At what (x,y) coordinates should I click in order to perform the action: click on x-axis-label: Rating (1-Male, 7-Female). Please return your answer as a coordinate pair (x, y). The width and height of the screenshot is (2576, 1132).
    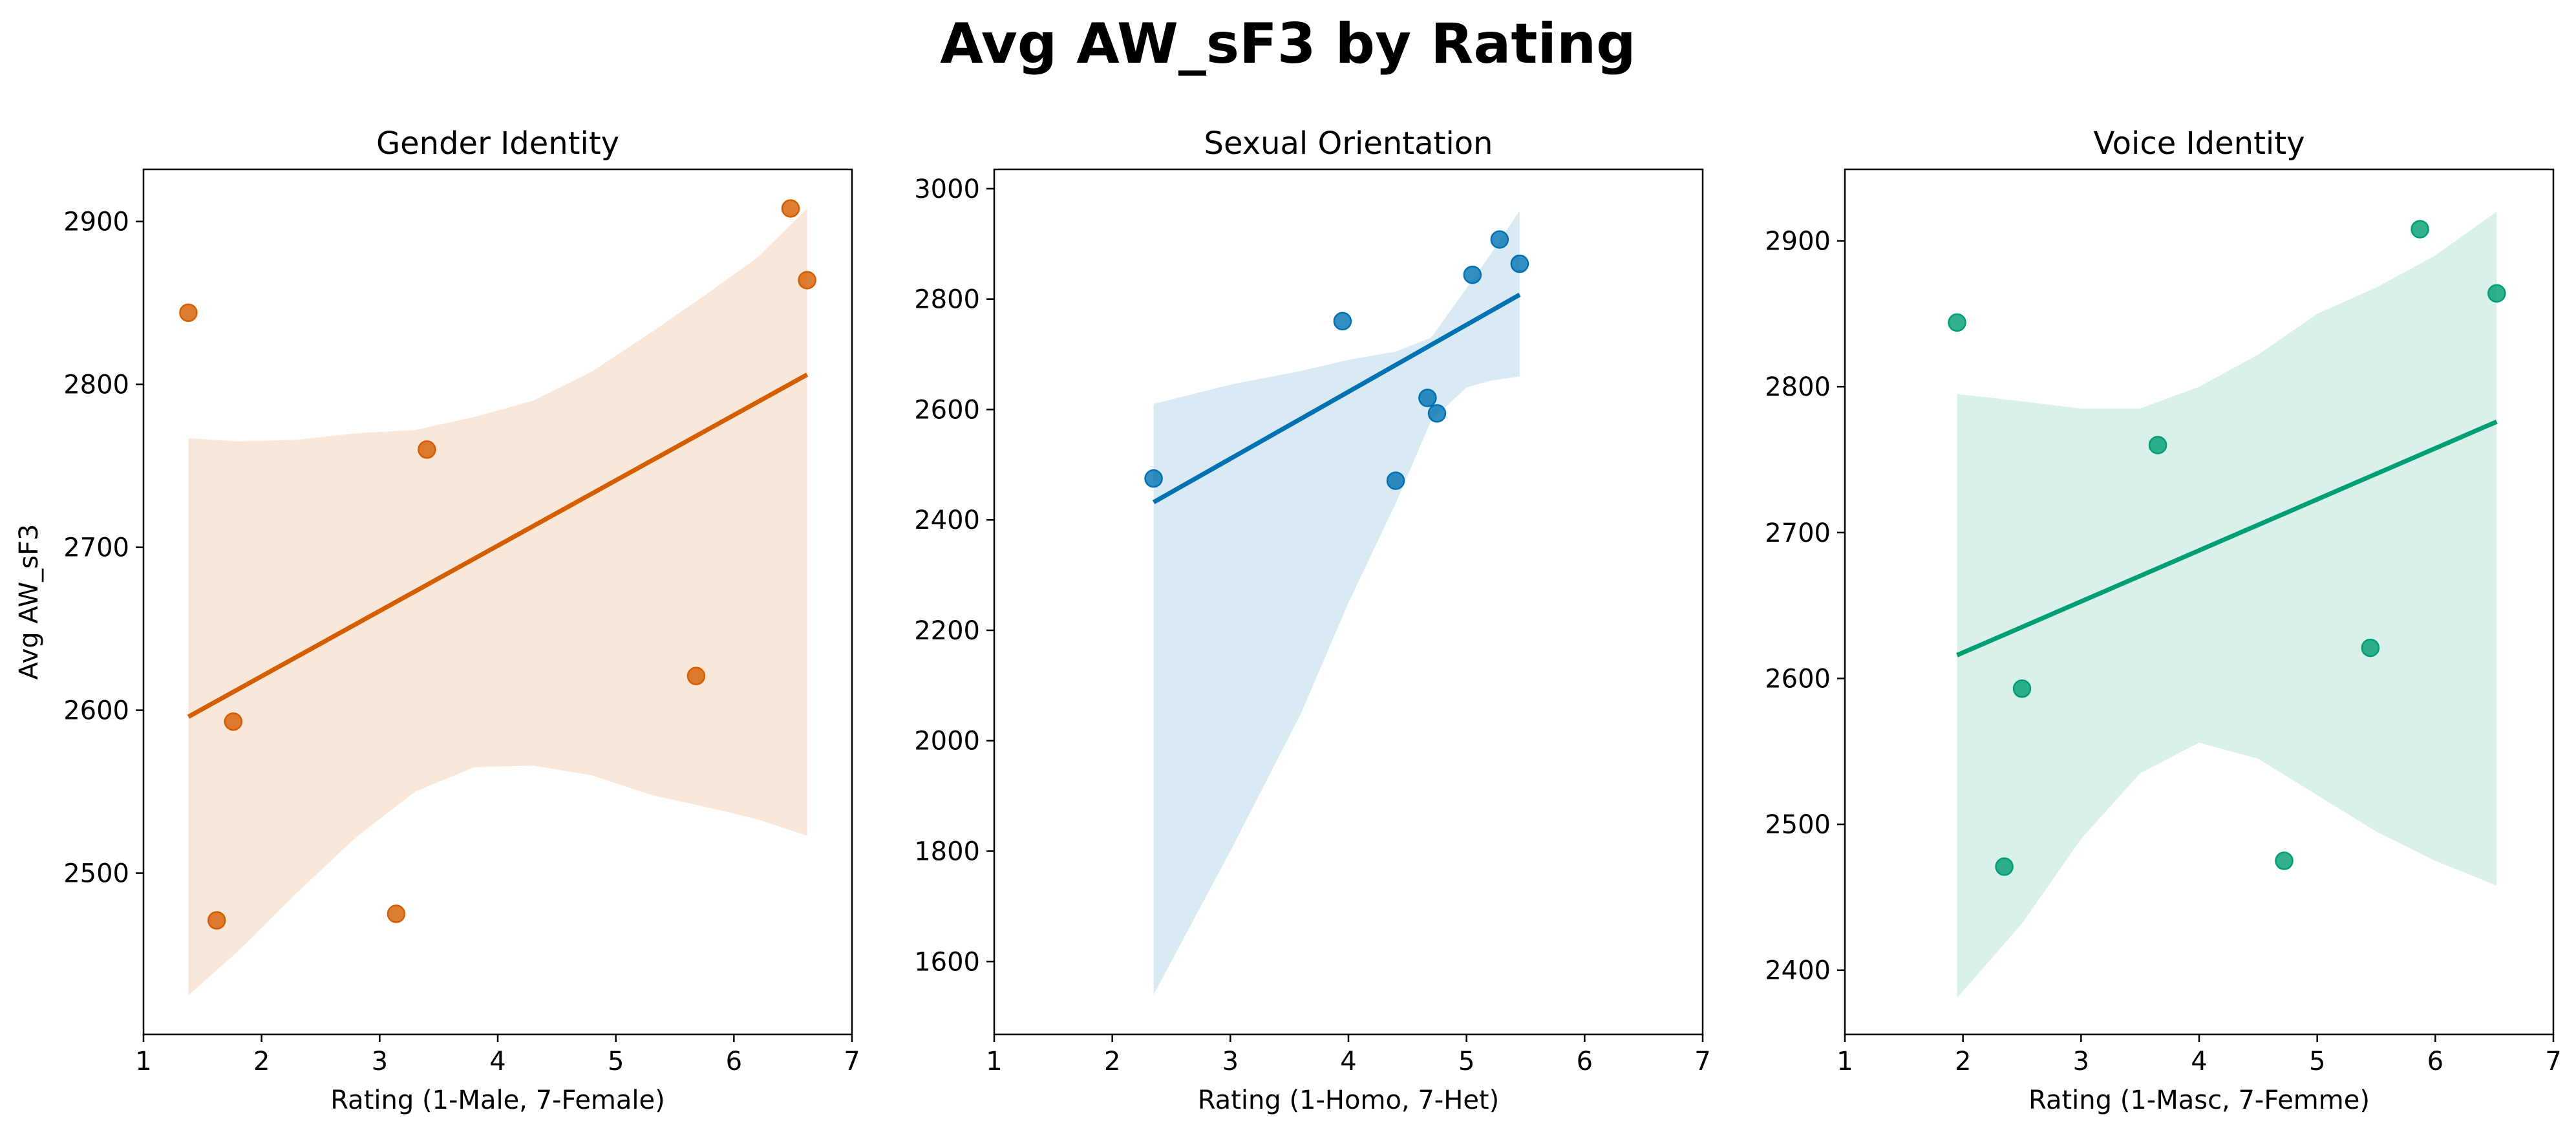
    Looking at the image, I should click on (497, 1100).